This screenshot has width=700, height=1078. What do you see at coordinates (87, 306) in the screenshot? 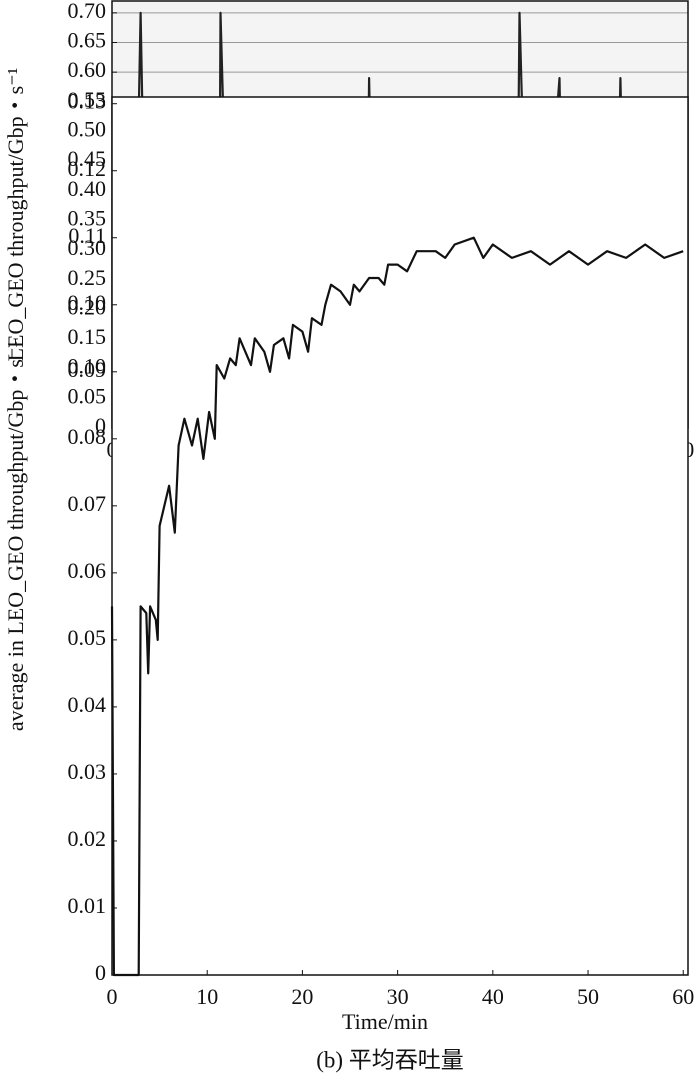
I see `y-tick-label: 0.20` at bounding box center [87, 306].